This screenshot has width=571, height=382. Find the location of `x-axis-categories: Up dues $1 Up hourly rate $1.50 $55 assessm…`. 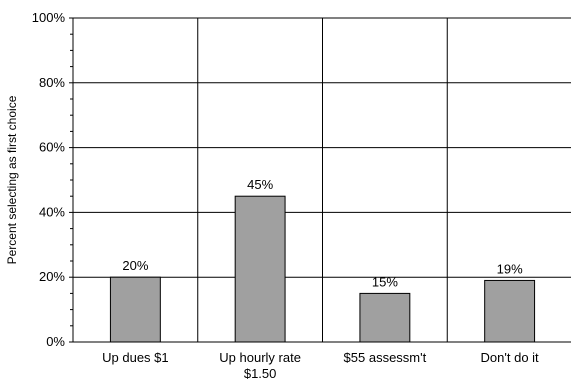

x-axis-categories: Up dues $1 Up hourly rate $1.50 $55 assessm… is located at coordinates (320, 365).